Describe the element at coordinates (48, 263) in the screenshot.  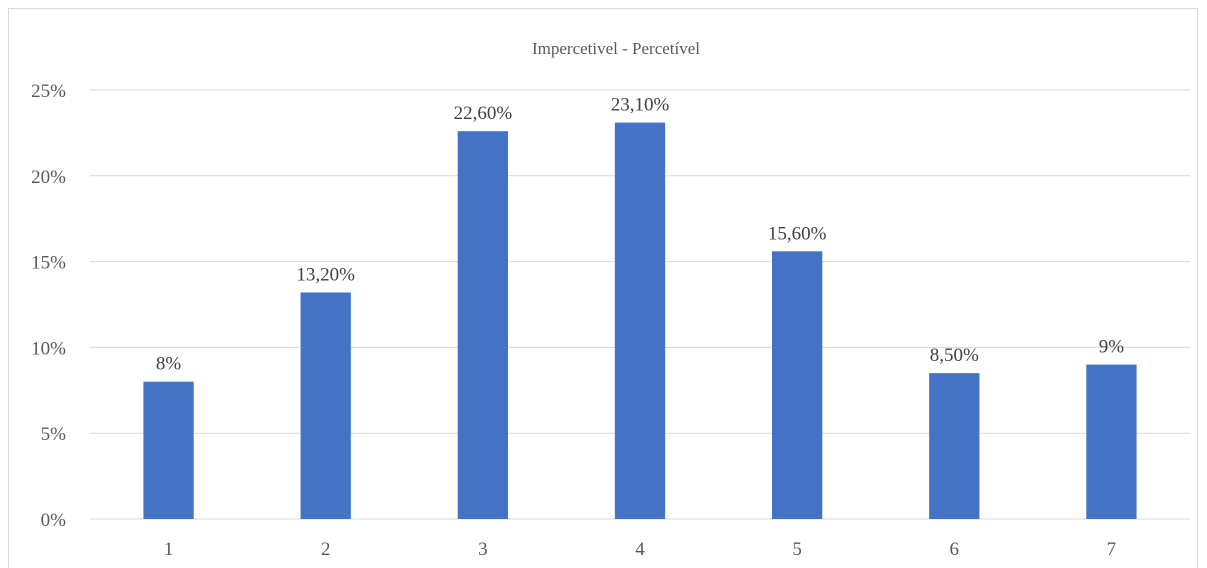
I see `y-tick-label: 15%` at that location.